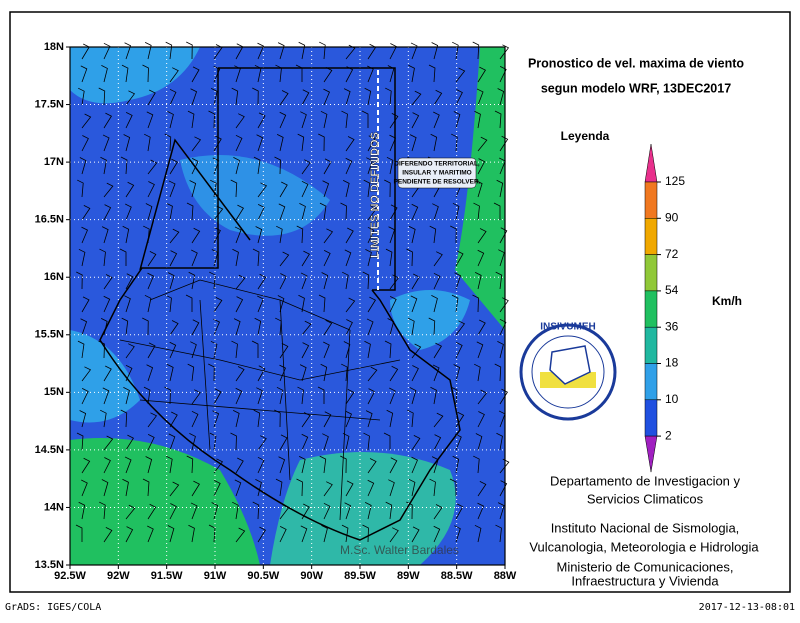  What do you see at coordinates (54, 162) in the screenshot?
I see `lat-tick-label: 17N` at bounding box center [54, 162].